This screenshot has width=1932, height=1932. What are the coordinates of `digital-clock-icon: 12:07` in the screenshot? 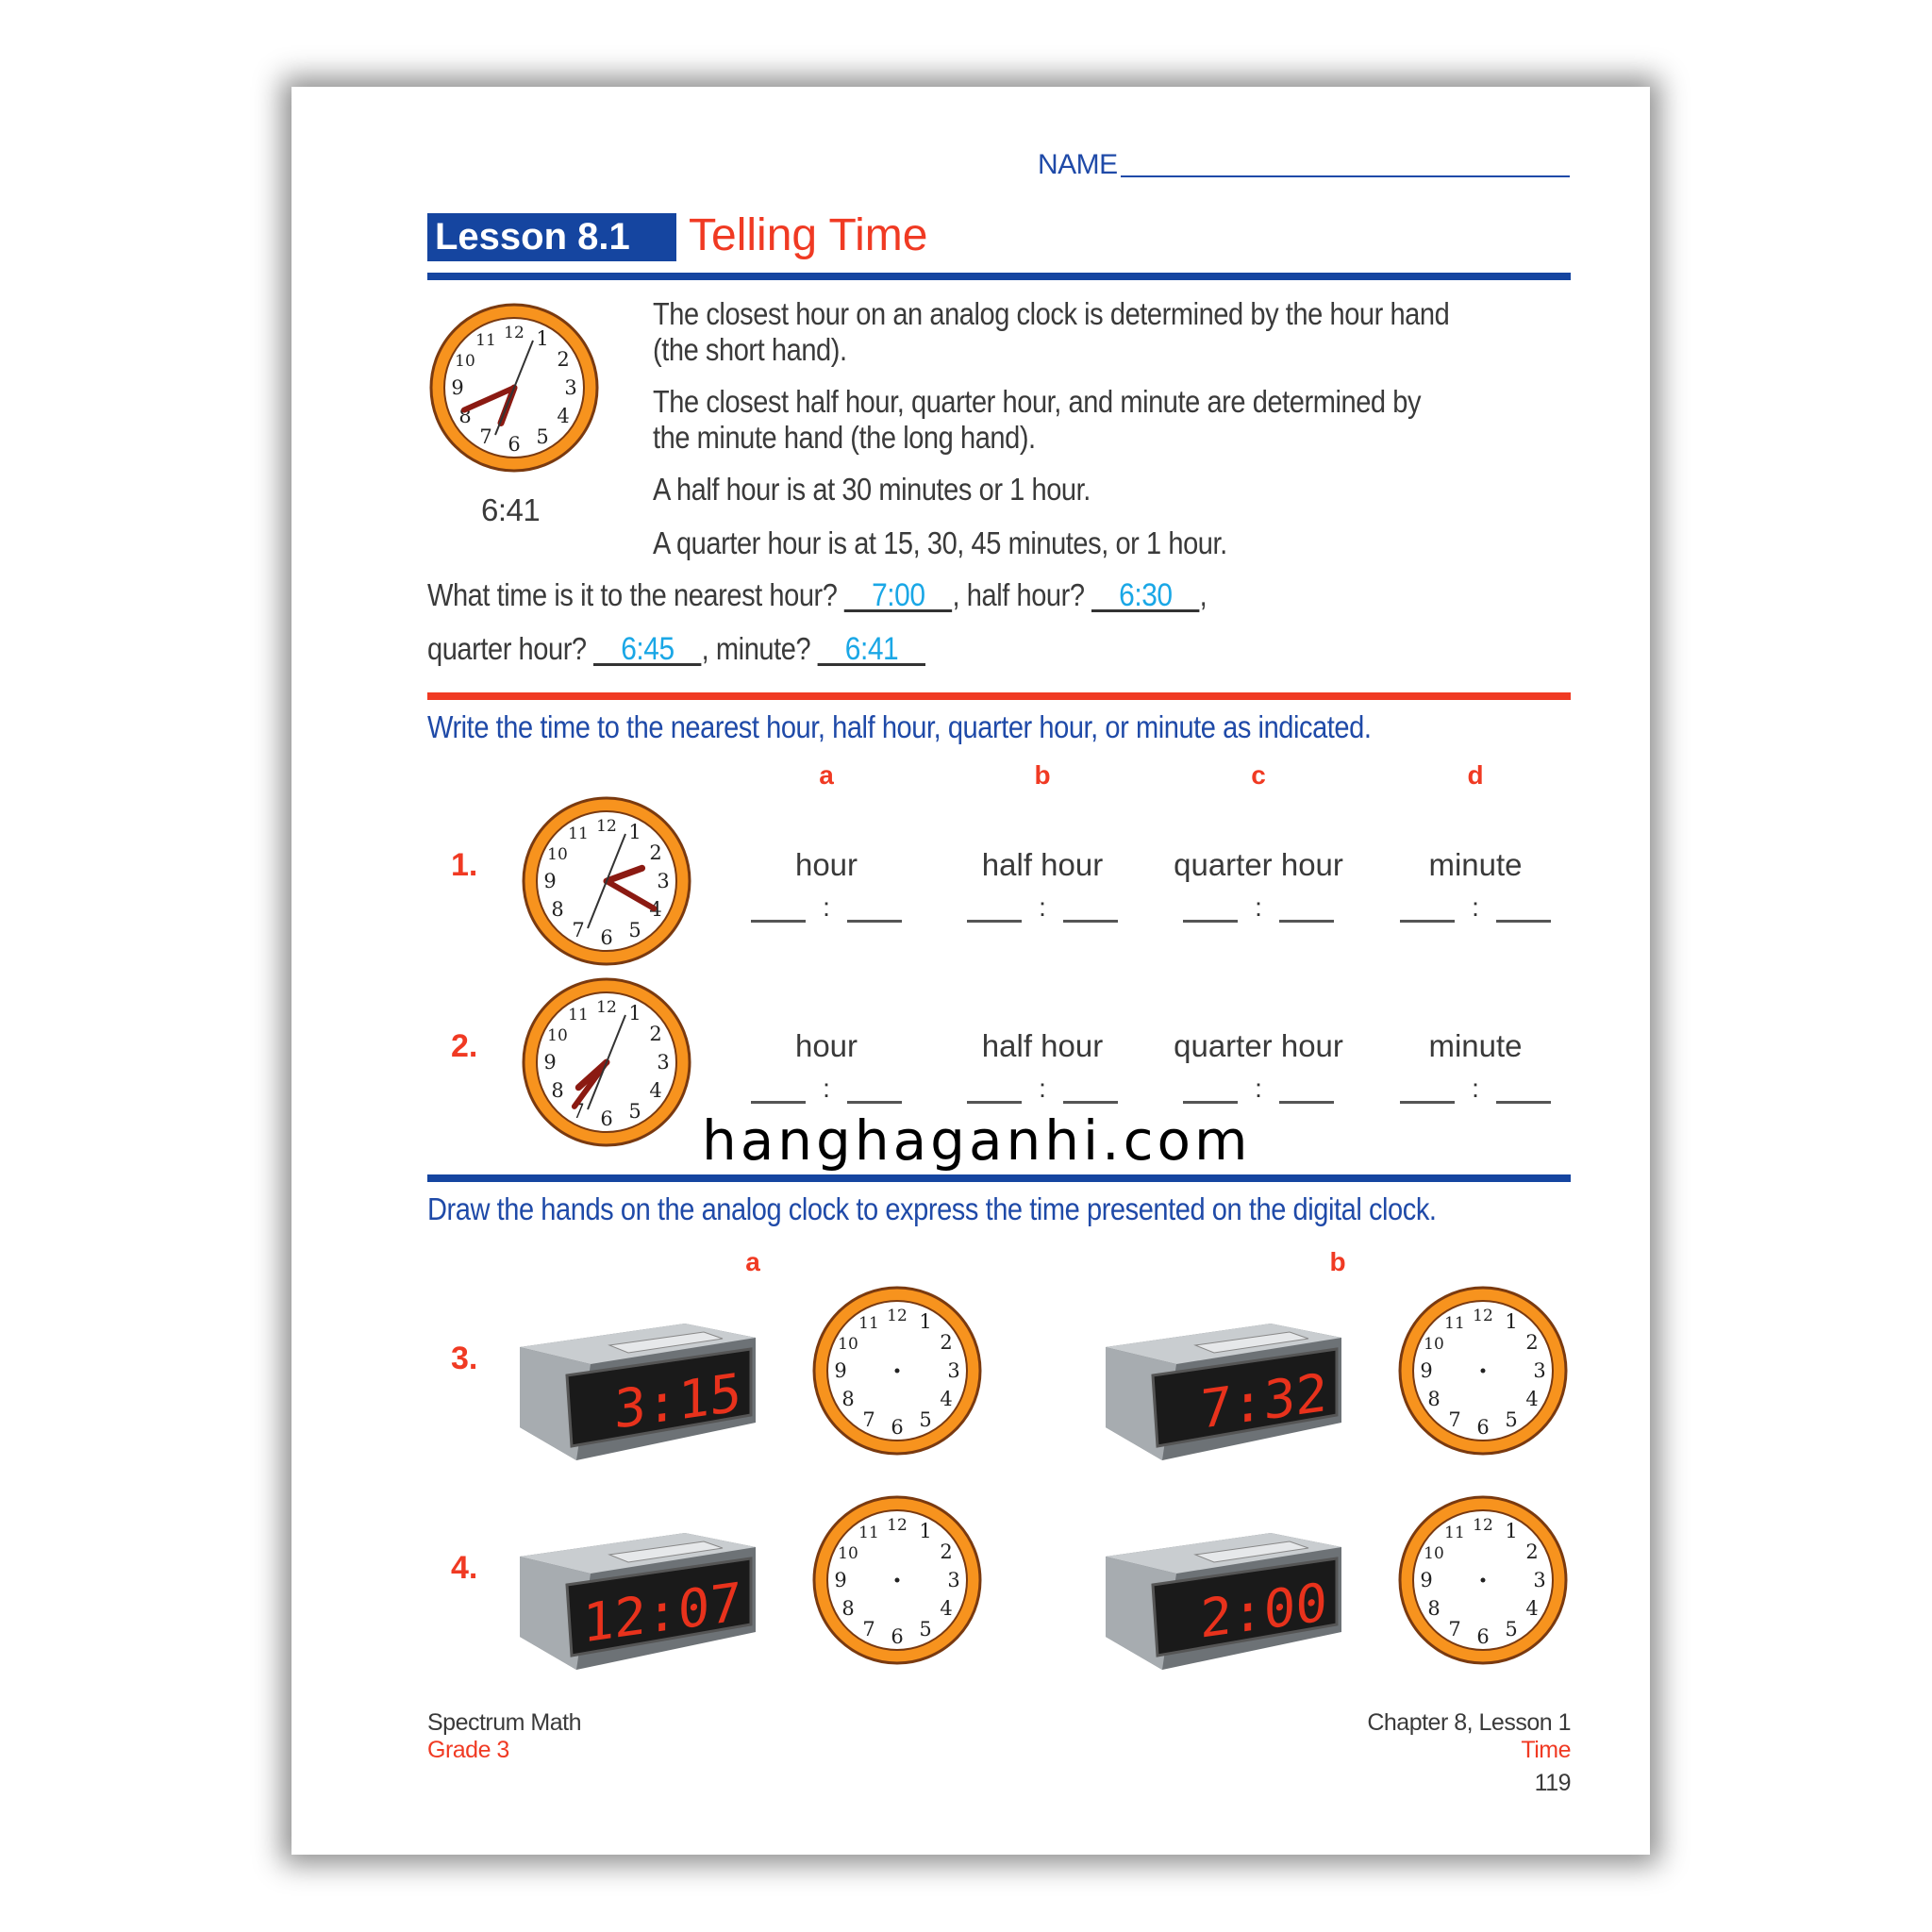 It's located at (638, 1601).